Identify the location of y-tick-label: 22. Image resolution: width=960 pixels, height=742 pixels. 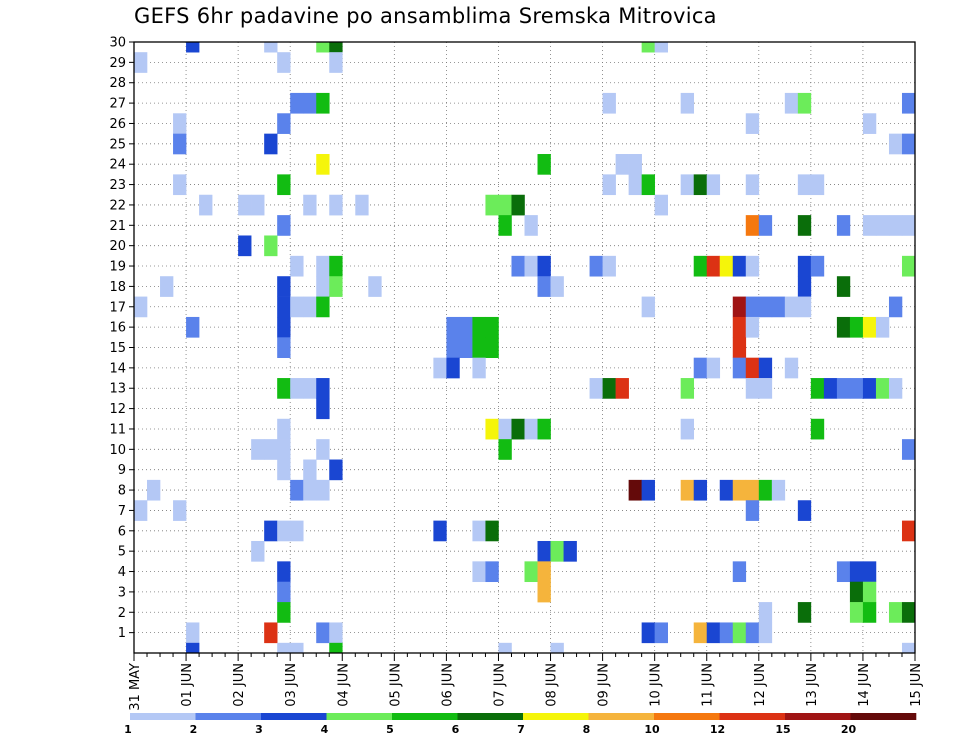
(117, 205).